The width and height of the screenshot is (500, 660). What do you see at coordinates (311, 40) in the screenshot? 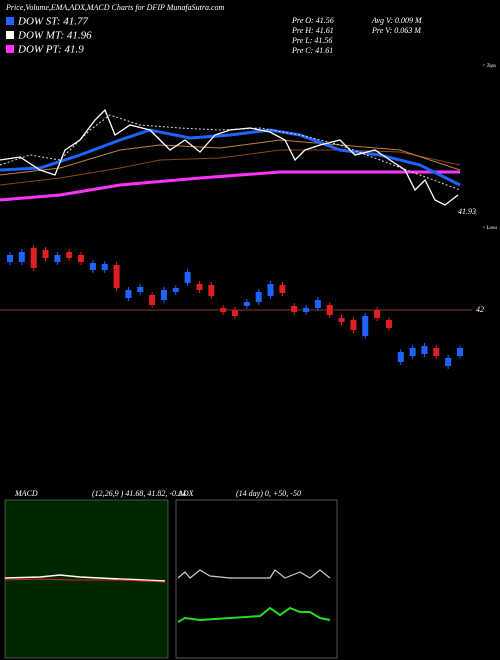
I see `stat: Pre L: 41.56` at bounding box center [311, 40].